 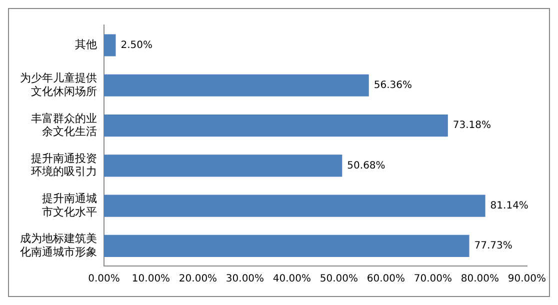 What do you see at coordinates (480, 279) in the screenshot?
I see `x-tick-label: 80.00%` at bounding box center [480, 279].